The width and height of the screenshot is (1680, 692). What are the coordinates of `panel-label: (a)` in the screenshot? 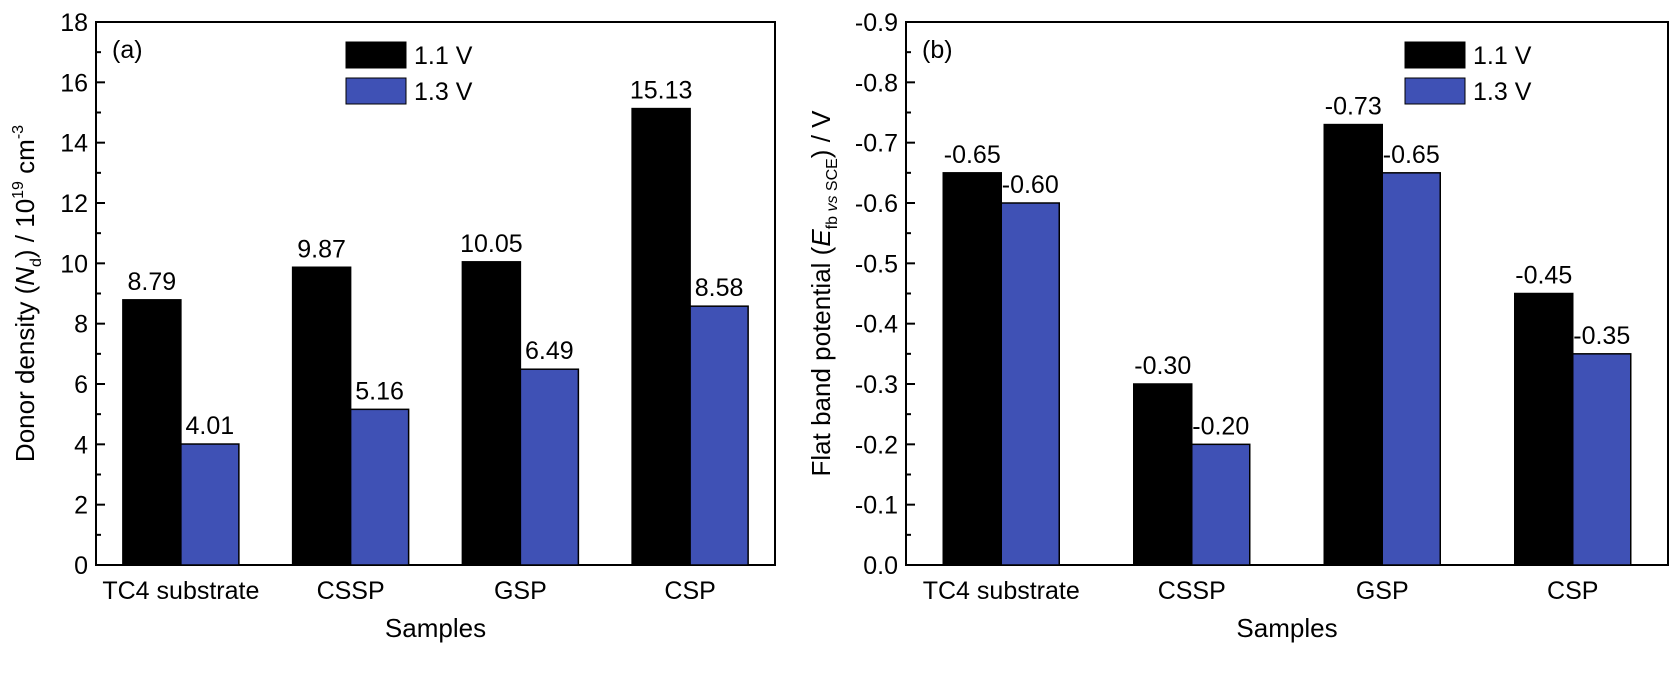 It's located at (127, 50).